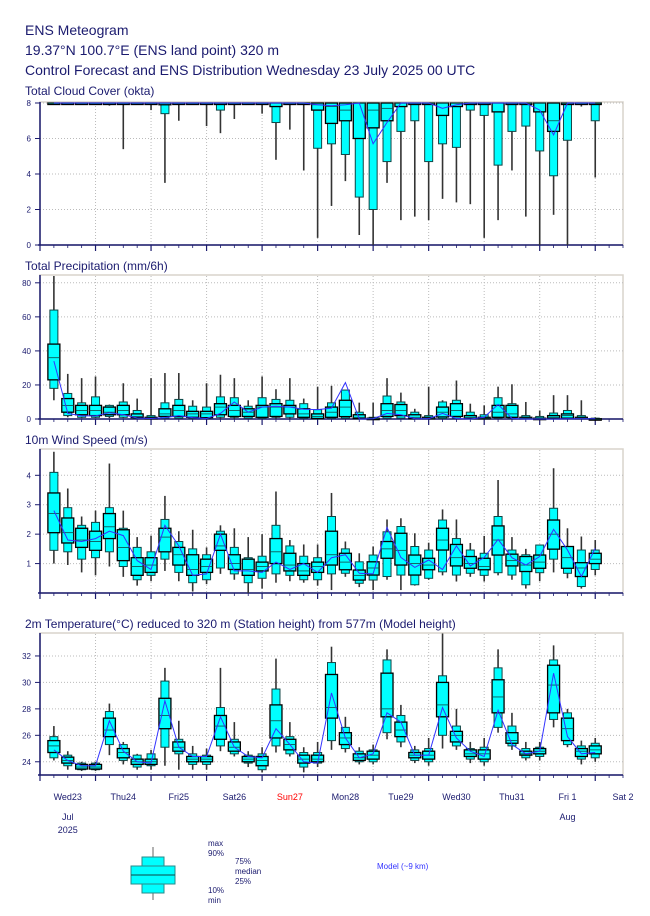  I want to click on y-tick-label: 4, so click(29, 174).